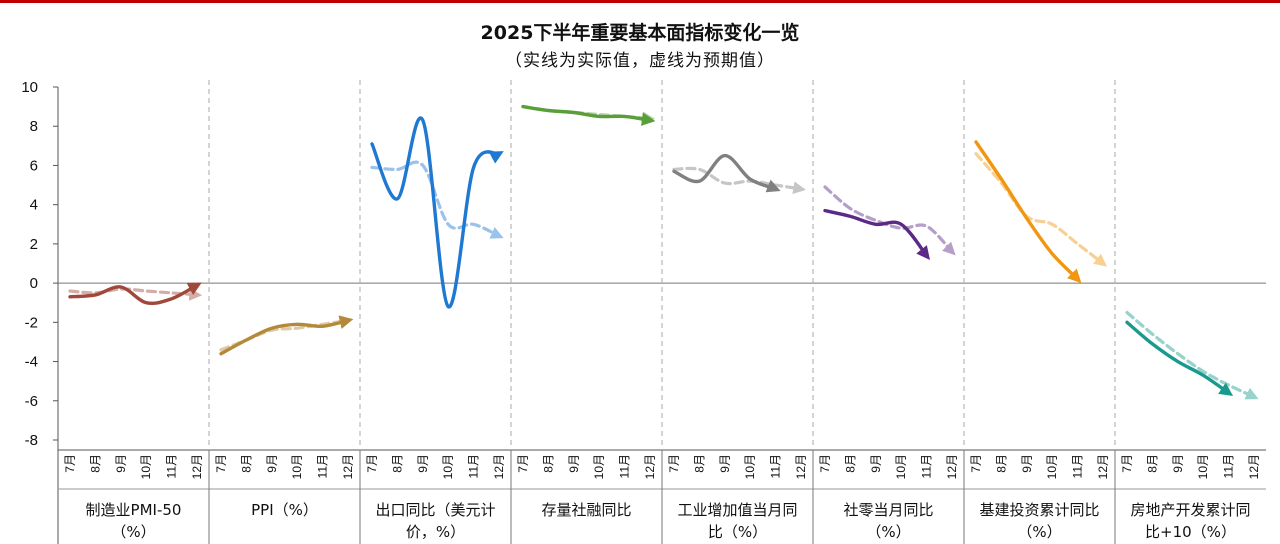  Describe the element at coordinates (435, 532) in the screenshot. I see `panel-label: 价，%）` at that location.